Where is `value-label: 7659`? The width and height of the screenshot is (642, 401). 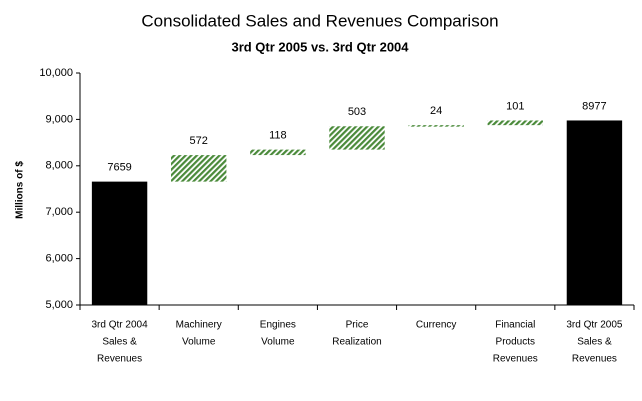 value-label: 7659 is located at coordinates (119, 168).